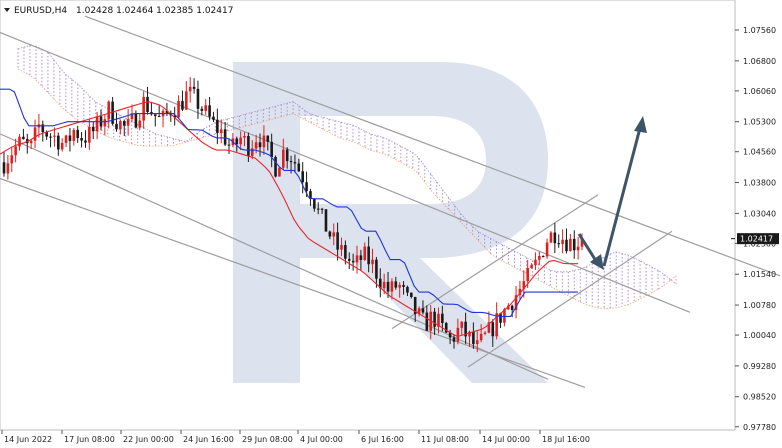  Describe the element at coordinates (40, 11) in the screenshot. I see `symbol-label: EURUSD,H4` at that location.